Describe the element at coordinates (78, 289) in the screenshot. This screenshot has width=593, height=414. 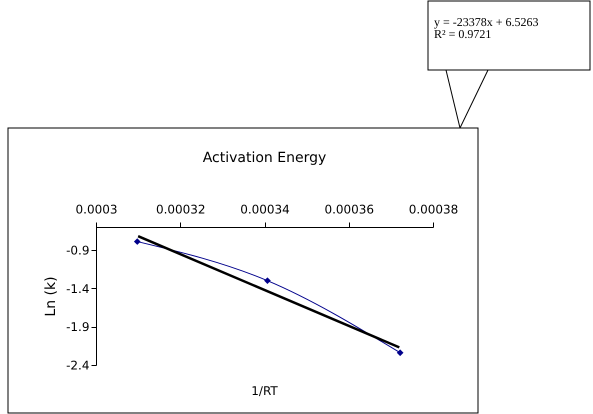
I see `y-tick-label: -1.4` at that location.